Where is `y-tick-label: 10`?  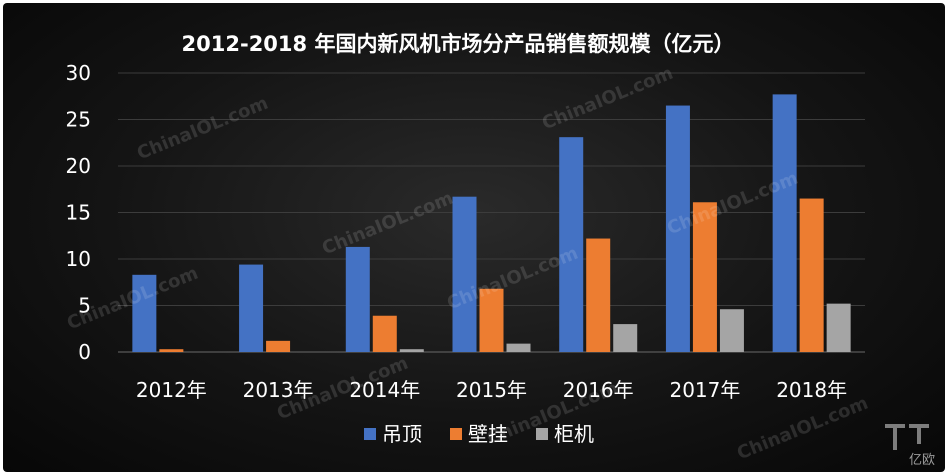 y-tick-label: 10 is located at coordinates (78, 259).